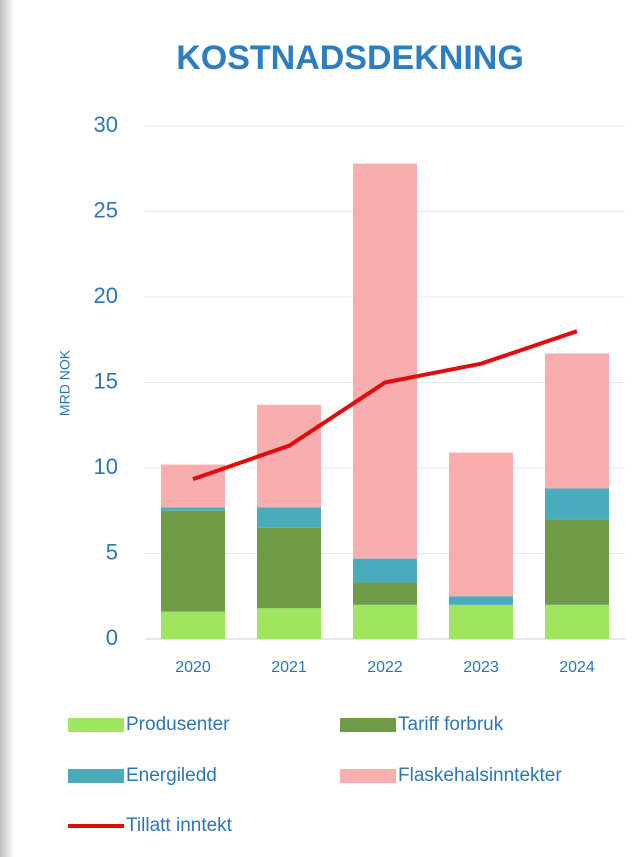  Describe the element at coordinates (106, 295) in the screenshot. I see `y-tick-label: 20` at that location.